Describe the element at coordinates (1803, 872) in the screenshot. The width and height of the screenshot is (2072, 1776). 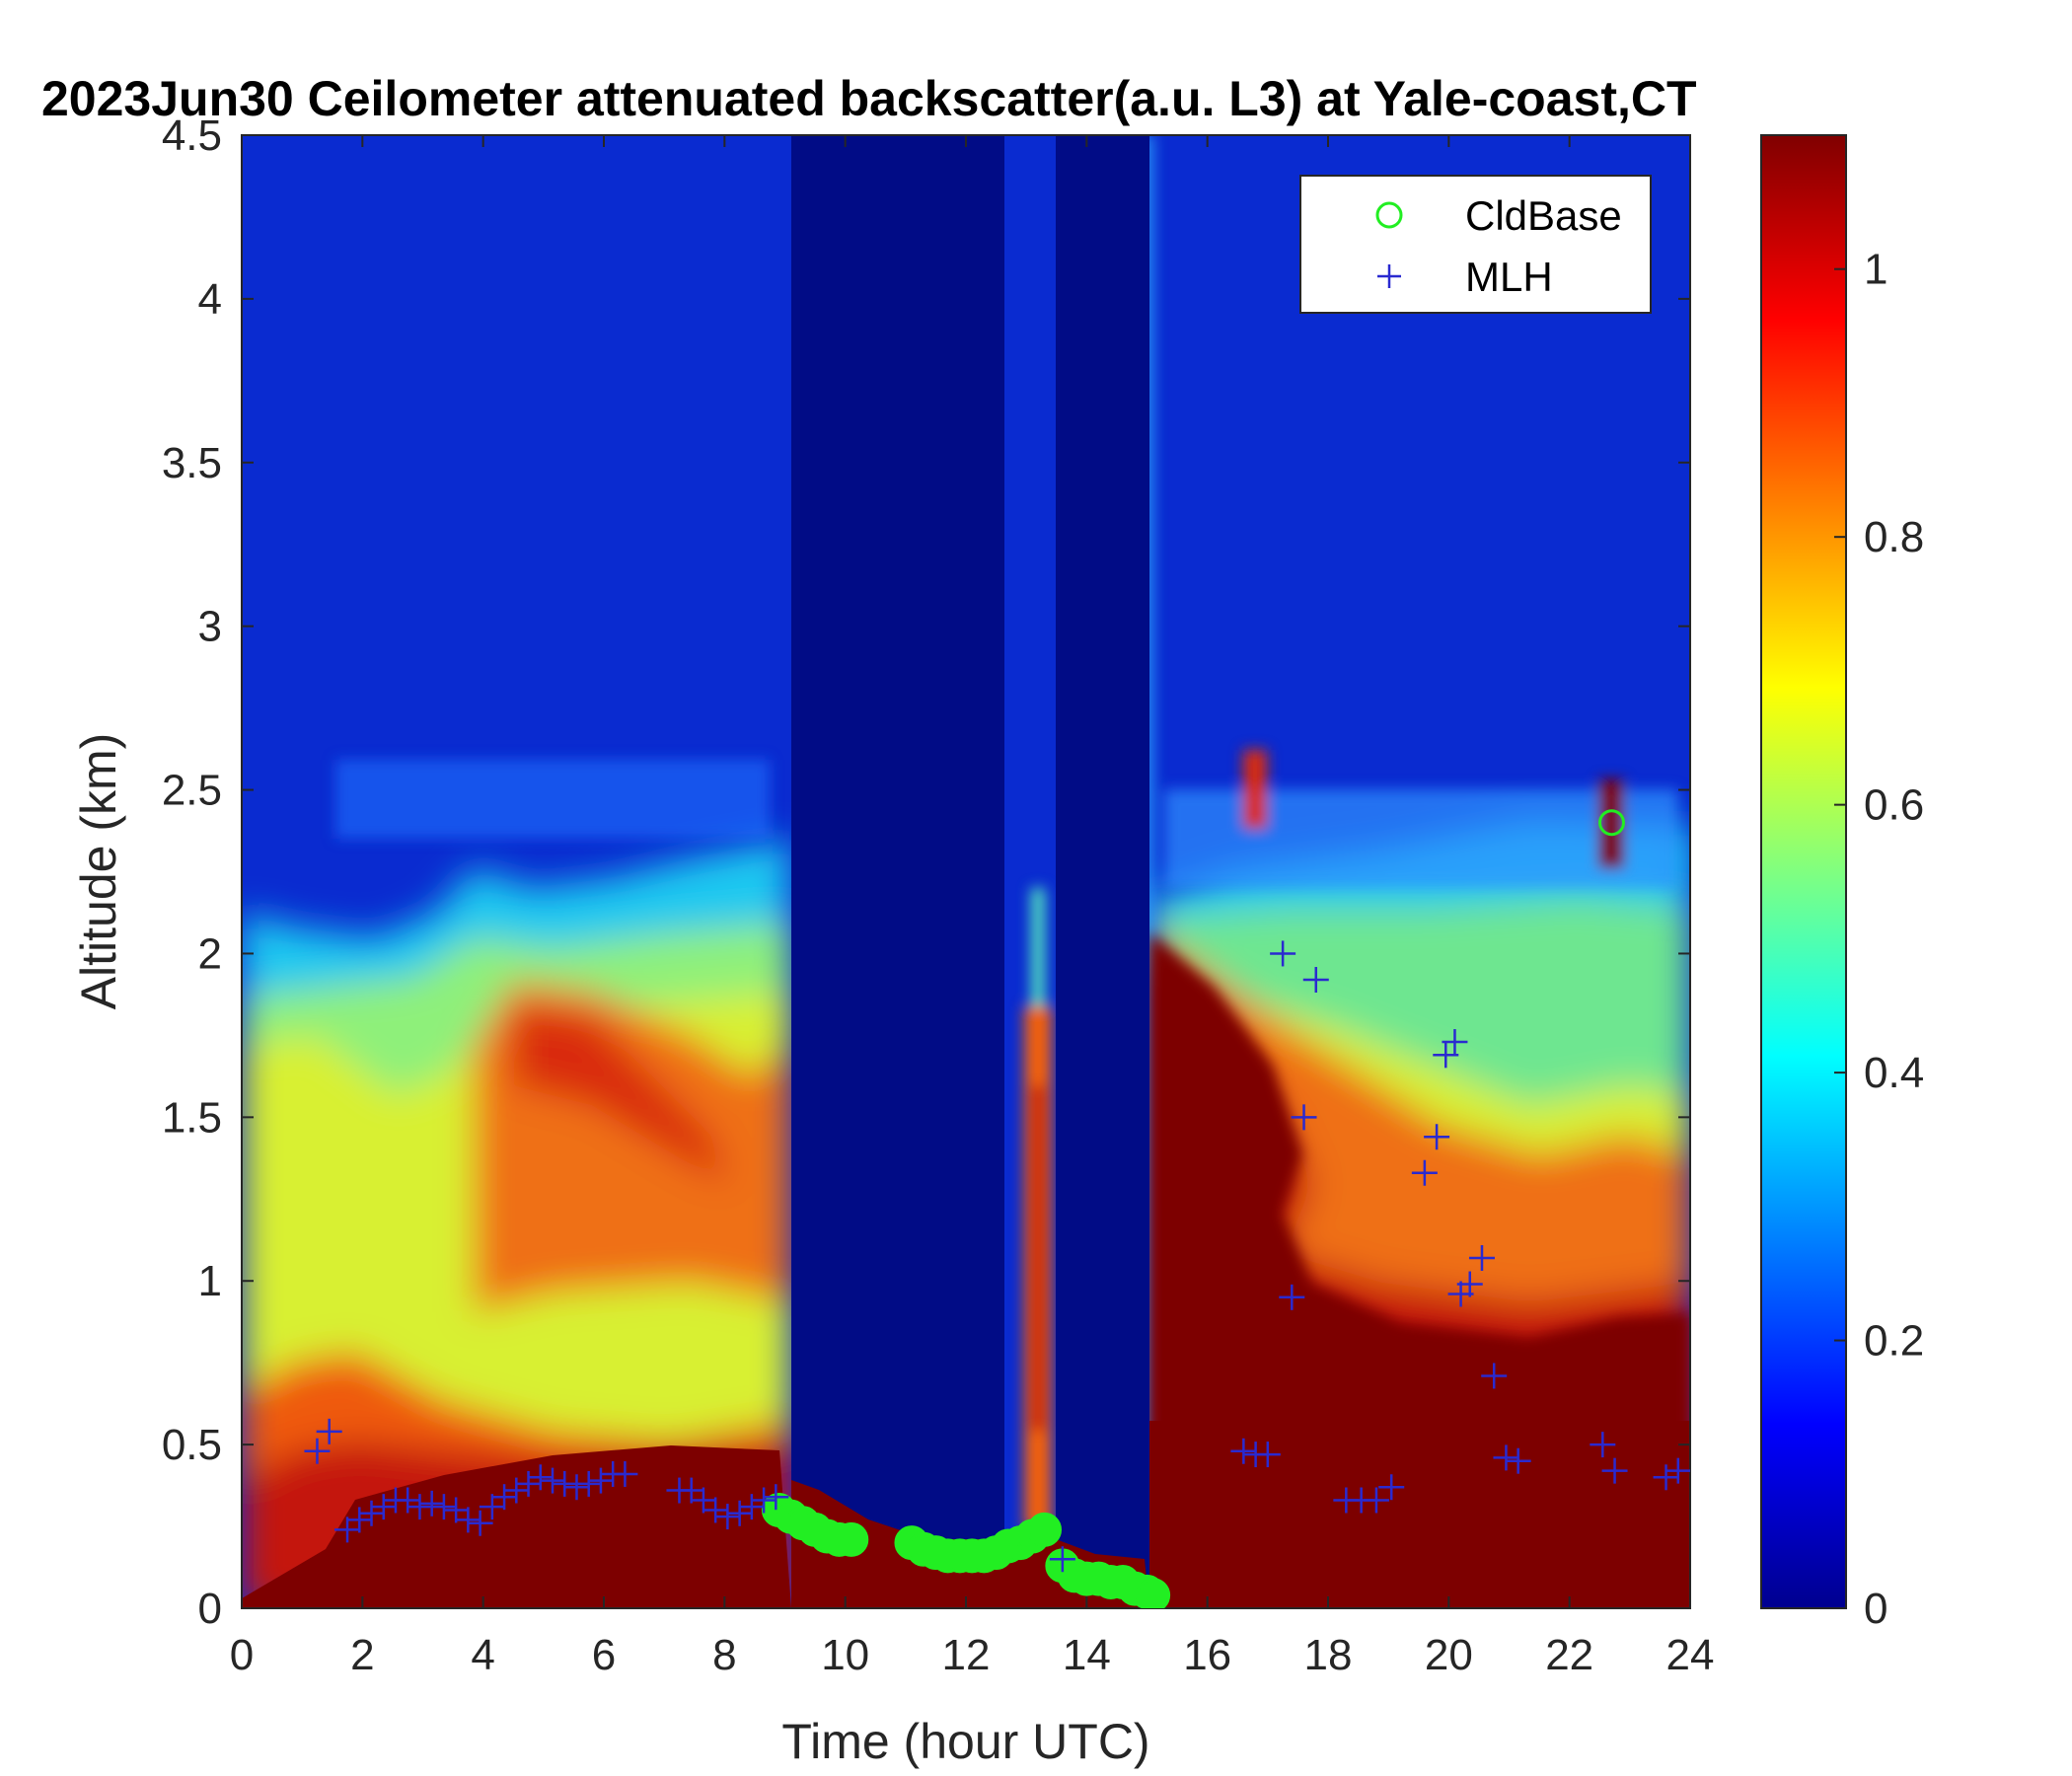
I see `colorbar` at that location.